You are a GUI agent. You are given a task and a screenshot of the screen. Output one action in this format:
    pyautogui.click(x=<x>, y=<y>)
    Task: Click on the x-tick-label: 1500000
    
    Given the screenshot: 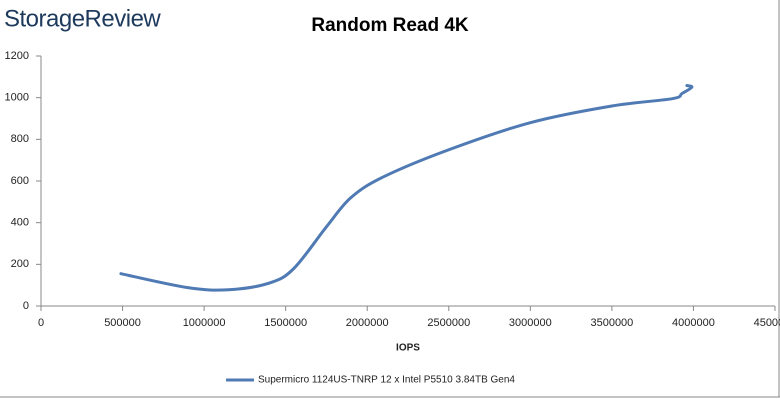 What is the action you would take?
    pyautogui.click(x=285, y=323)
    